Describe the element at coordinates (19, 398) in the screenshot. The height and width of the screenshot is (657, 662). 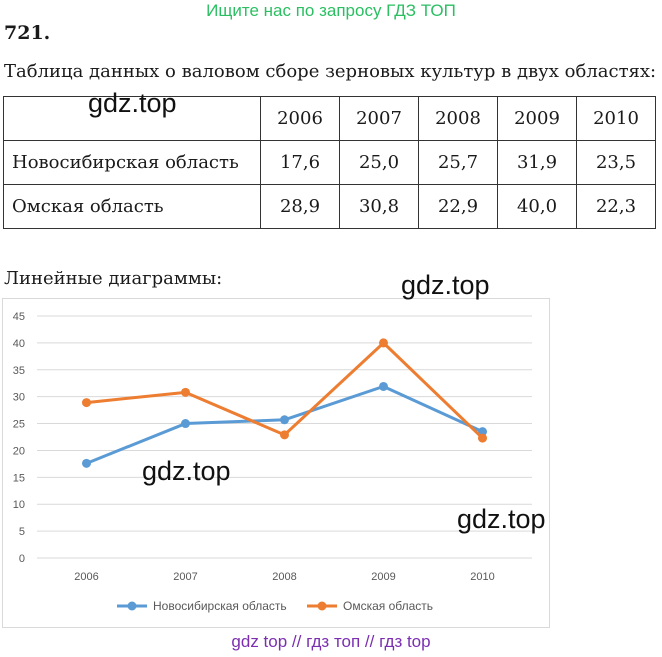
I see `y-tick-label: 30` at that location.